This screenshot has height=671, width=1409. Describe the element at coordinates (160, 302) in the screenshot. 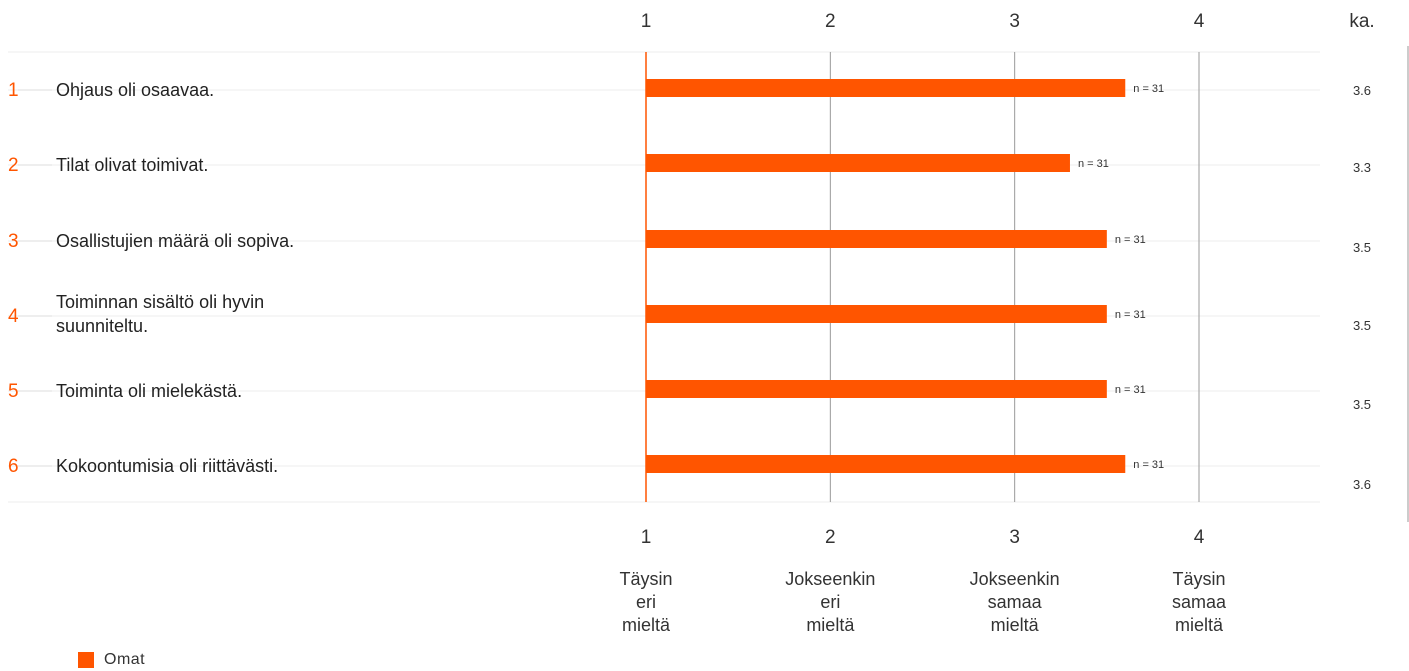

I see `row-label: Toiminnan sisältö oli hyvin` at that location.